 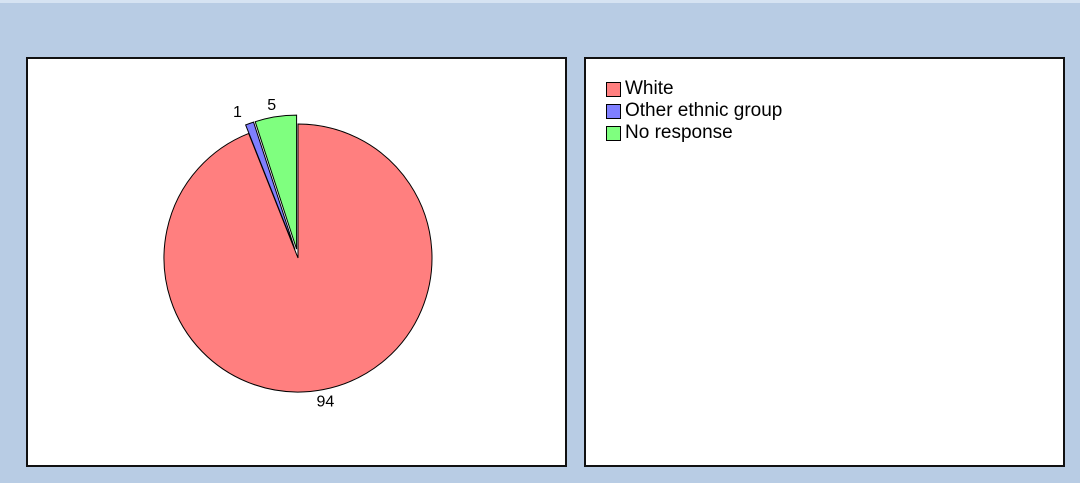 I want to click on legend-label-white: White, so click(x=649, y=88).